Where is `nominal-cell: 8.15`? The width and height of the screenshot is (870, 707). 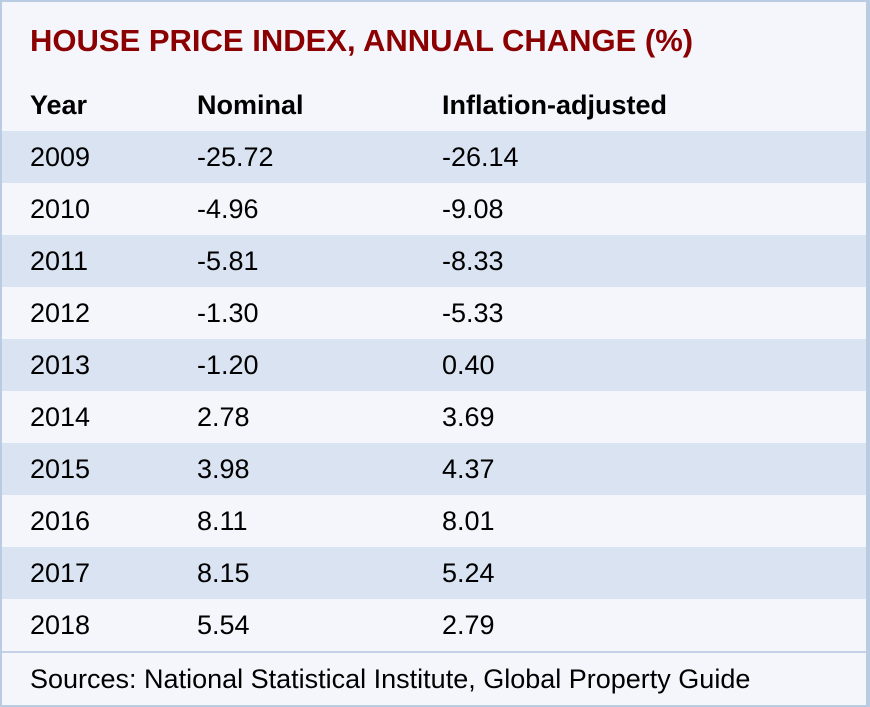 nominal-cell: 8.15 is located at coordinates (223, 572).